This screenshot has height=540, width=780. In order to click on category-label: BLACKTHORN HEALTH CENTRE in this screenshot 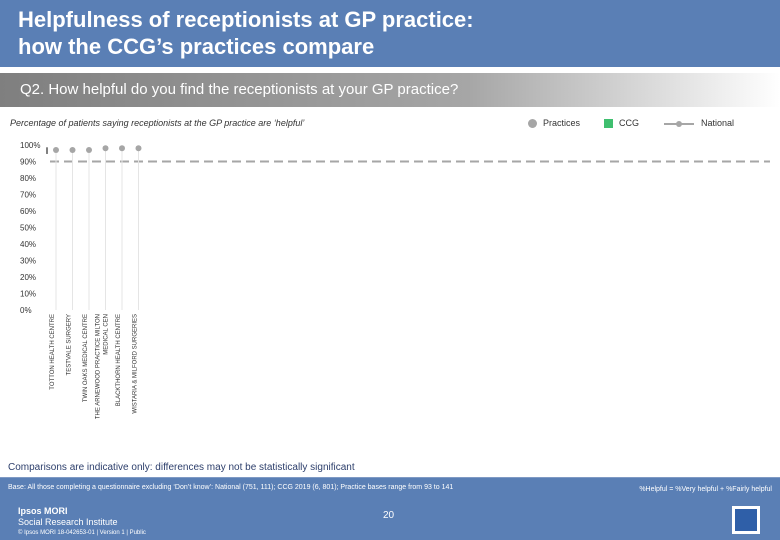, I will do `click(119, 360)`.